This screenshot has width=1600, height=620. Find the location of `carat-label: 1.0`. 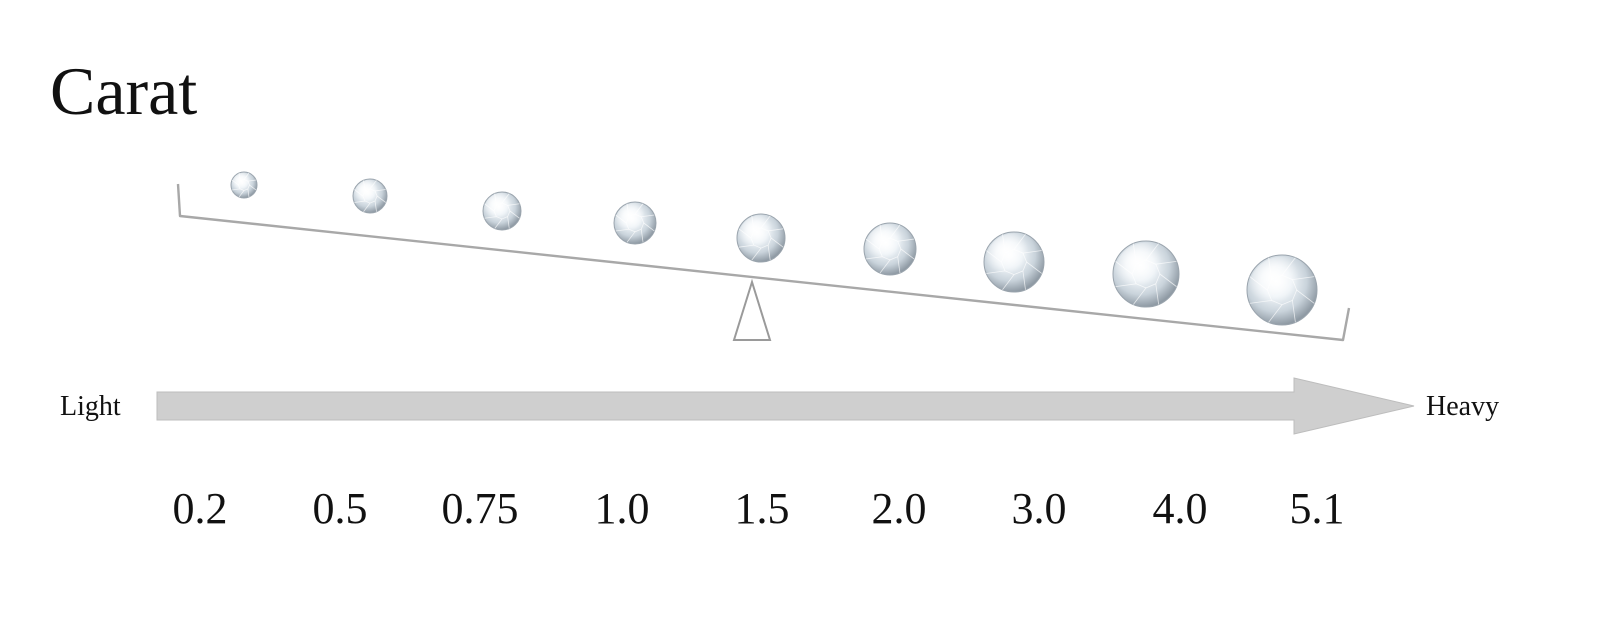

carat-label: 1.0 is located at coordinates (622, 508).